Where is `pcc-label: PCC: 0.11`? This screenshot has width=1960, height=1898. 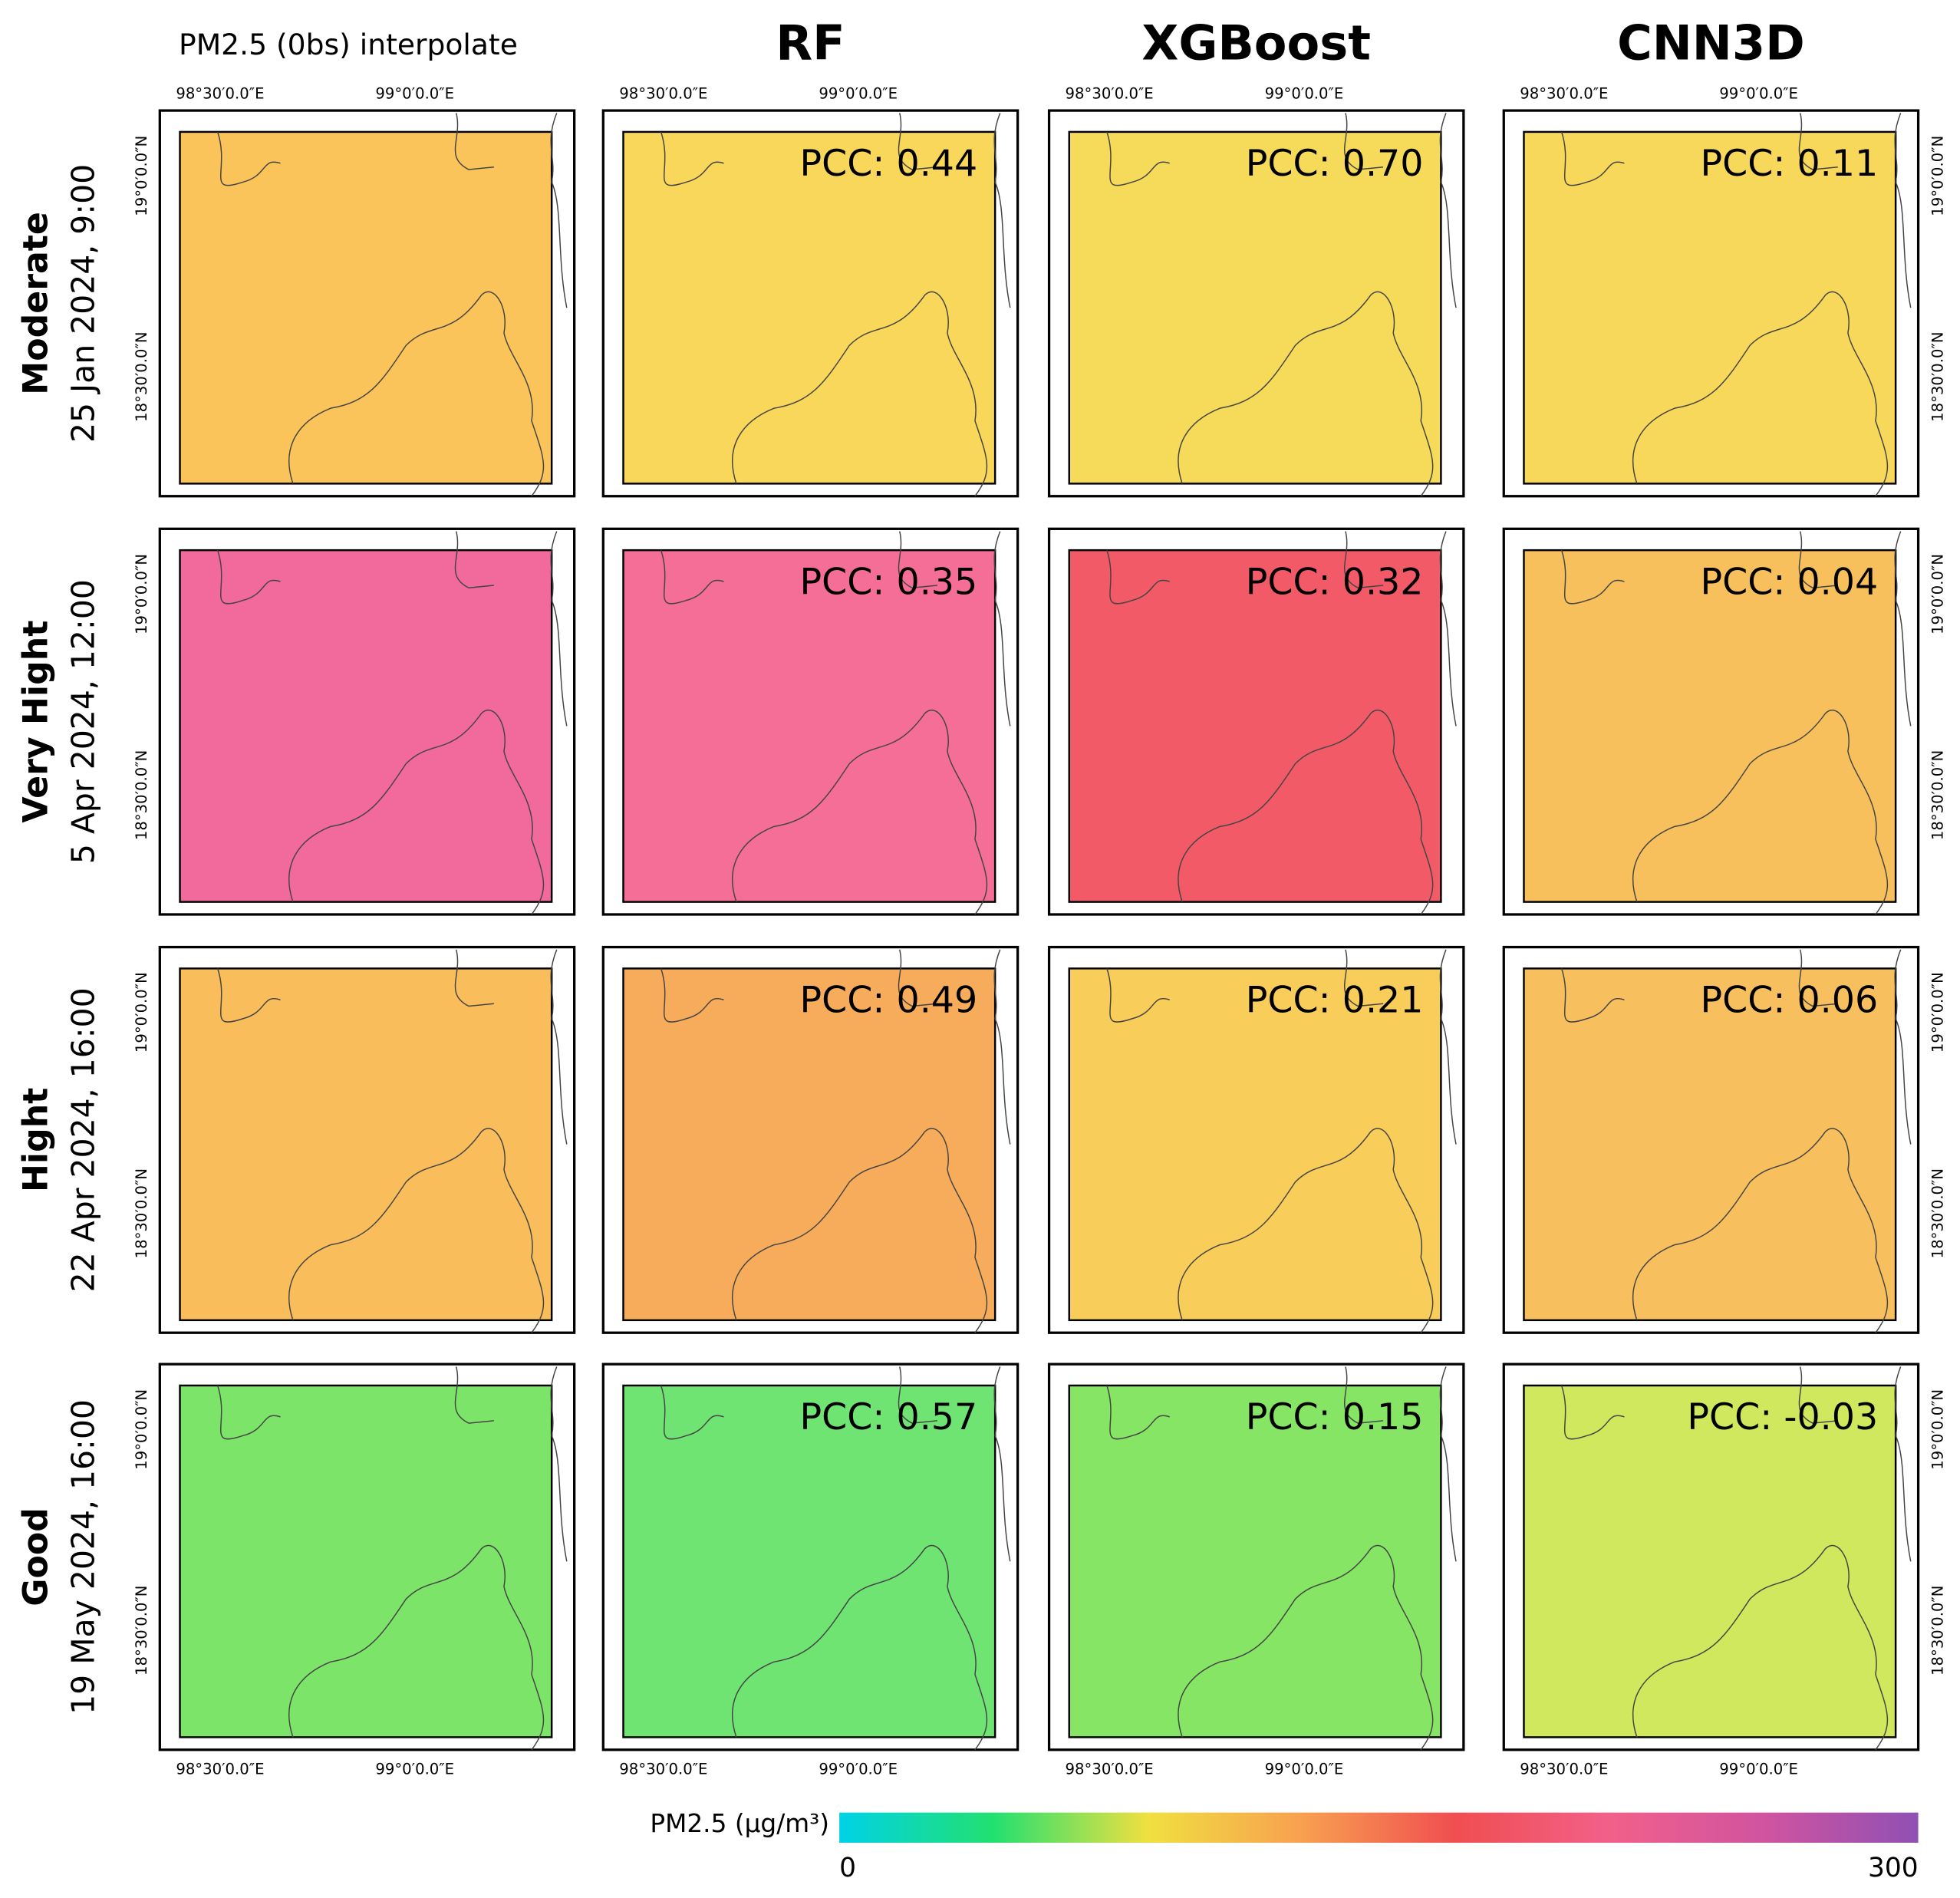
pcc-label: PCC: 0.11 is located at coordinates (1789, 164).